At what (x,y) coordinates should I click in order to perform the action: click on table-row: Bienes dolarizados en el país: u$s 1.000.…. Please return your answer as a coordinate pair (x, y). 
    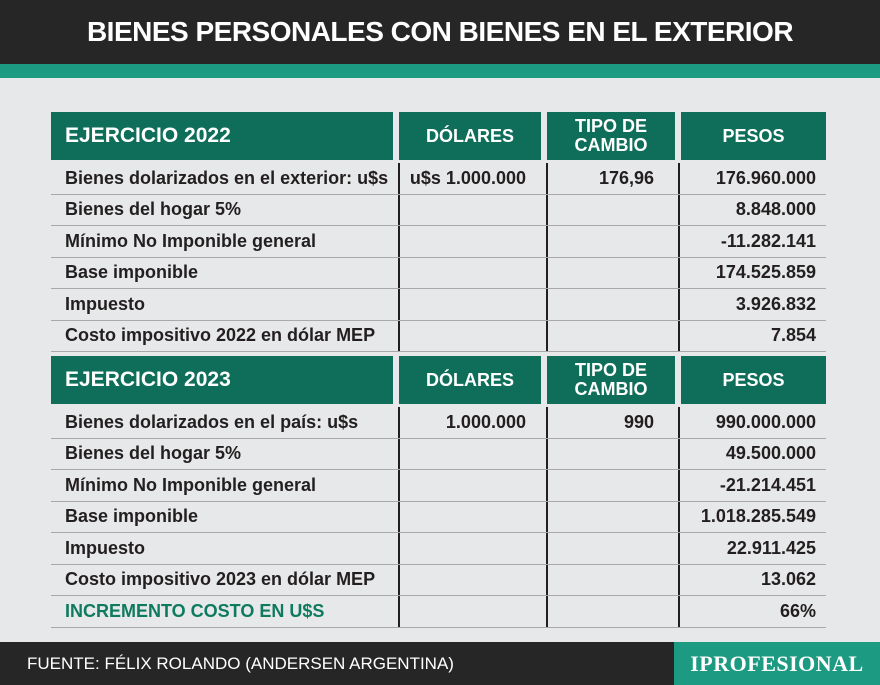
    Looking at the image, I should click on (438, 423).